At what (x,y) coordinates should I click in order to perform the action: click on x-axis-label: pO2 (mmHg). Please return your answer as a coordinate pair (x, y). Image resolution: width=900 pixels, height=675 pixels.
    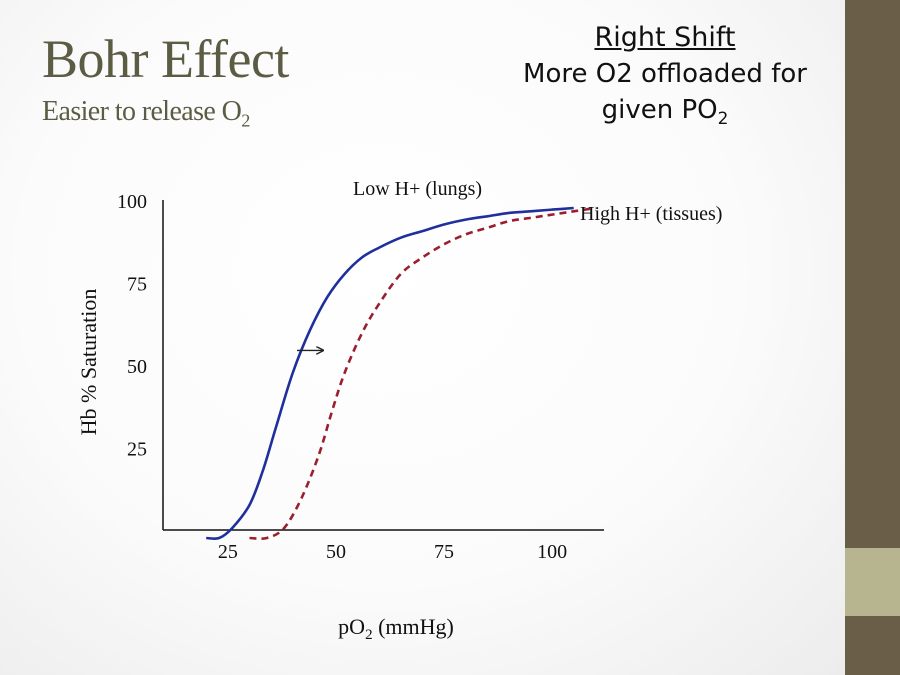
    Looking at the image, I should click on (396, 628).